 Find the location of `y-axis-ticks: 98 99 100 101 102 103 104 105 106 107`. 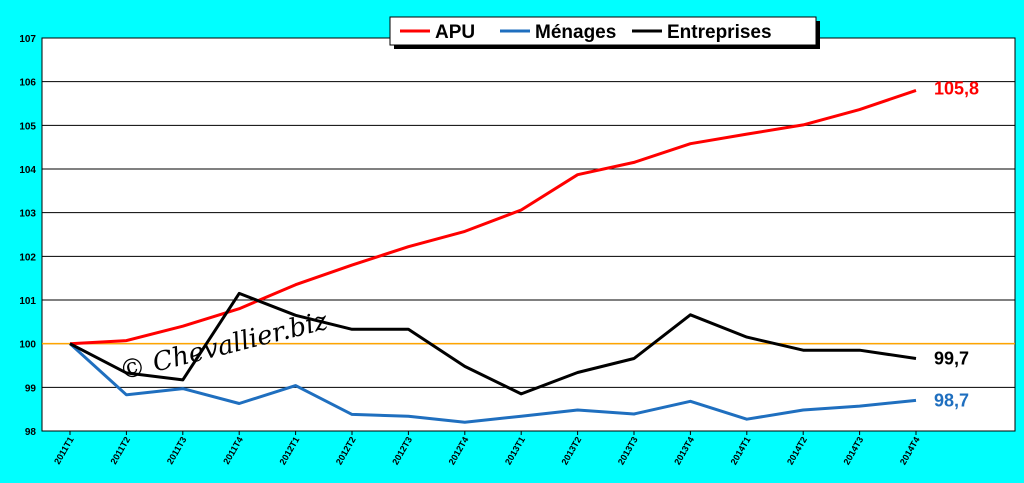

y-axis-ticks: 98 99 100 101 102 103 104 105 106 107 is located at coordinates (27, 236).